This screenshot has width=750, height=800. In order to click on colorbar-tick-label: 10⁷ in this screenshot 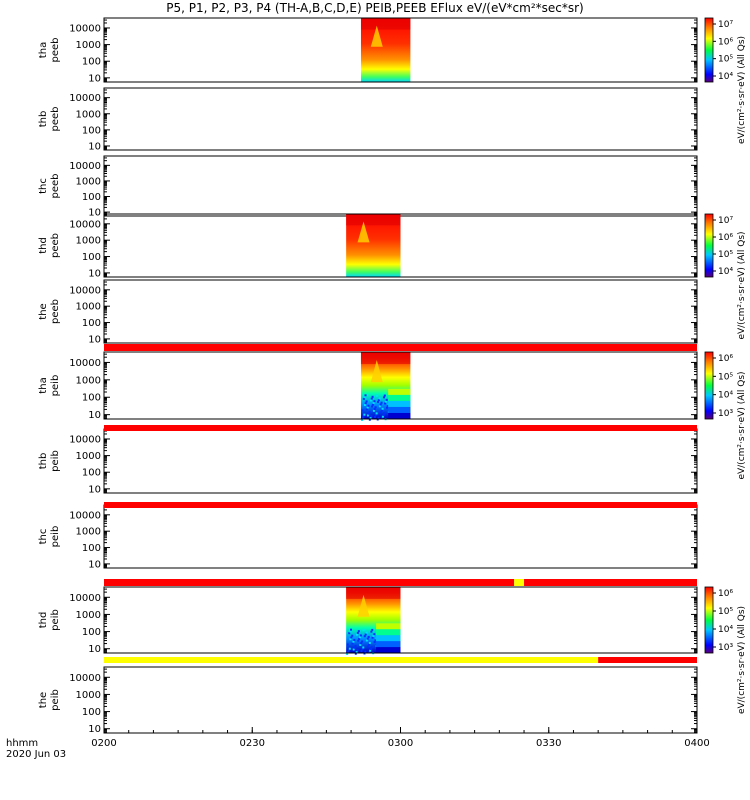, I will do `click(725, 221)`.